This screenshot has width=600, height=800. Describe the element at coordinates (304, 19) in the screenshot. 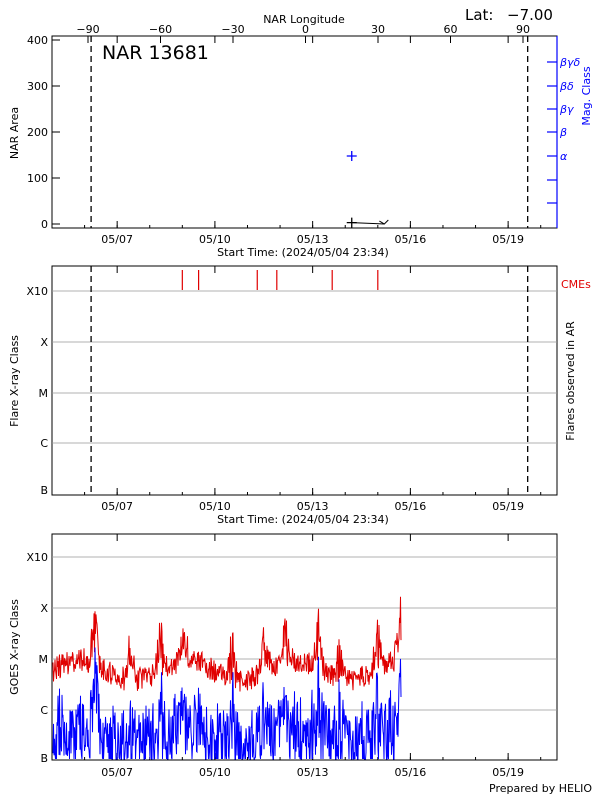

I see `panel1-top-axis-label: NAR Longitude` at that location.